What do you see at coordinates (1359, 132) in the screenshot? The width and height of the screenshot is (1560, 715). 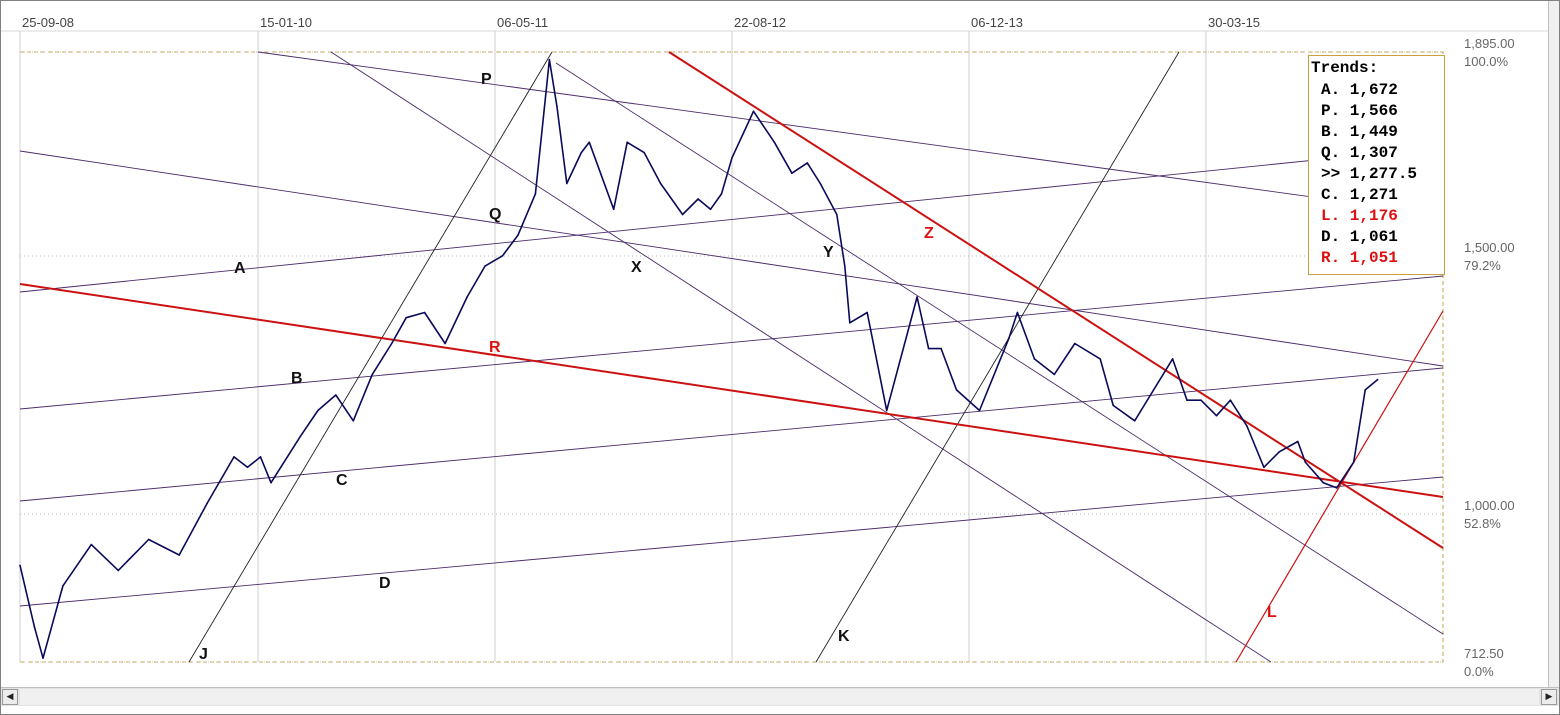 I see `trend-row-b: B. 1,449` at bounding box center [1359, 132].